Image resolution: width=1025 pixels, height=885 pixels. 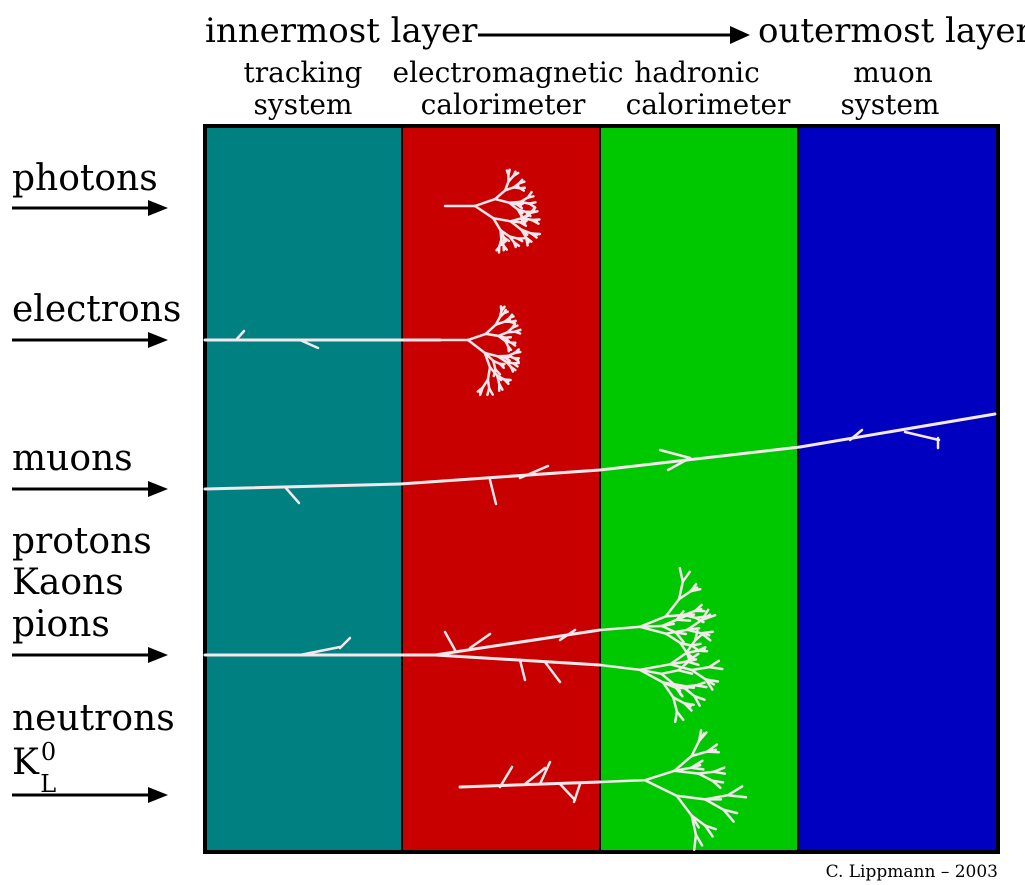 What do you see at coordinates (26, 762) in the screenshot?
I see `kaon-symbol-base: K` at bounding box center [26, 762].